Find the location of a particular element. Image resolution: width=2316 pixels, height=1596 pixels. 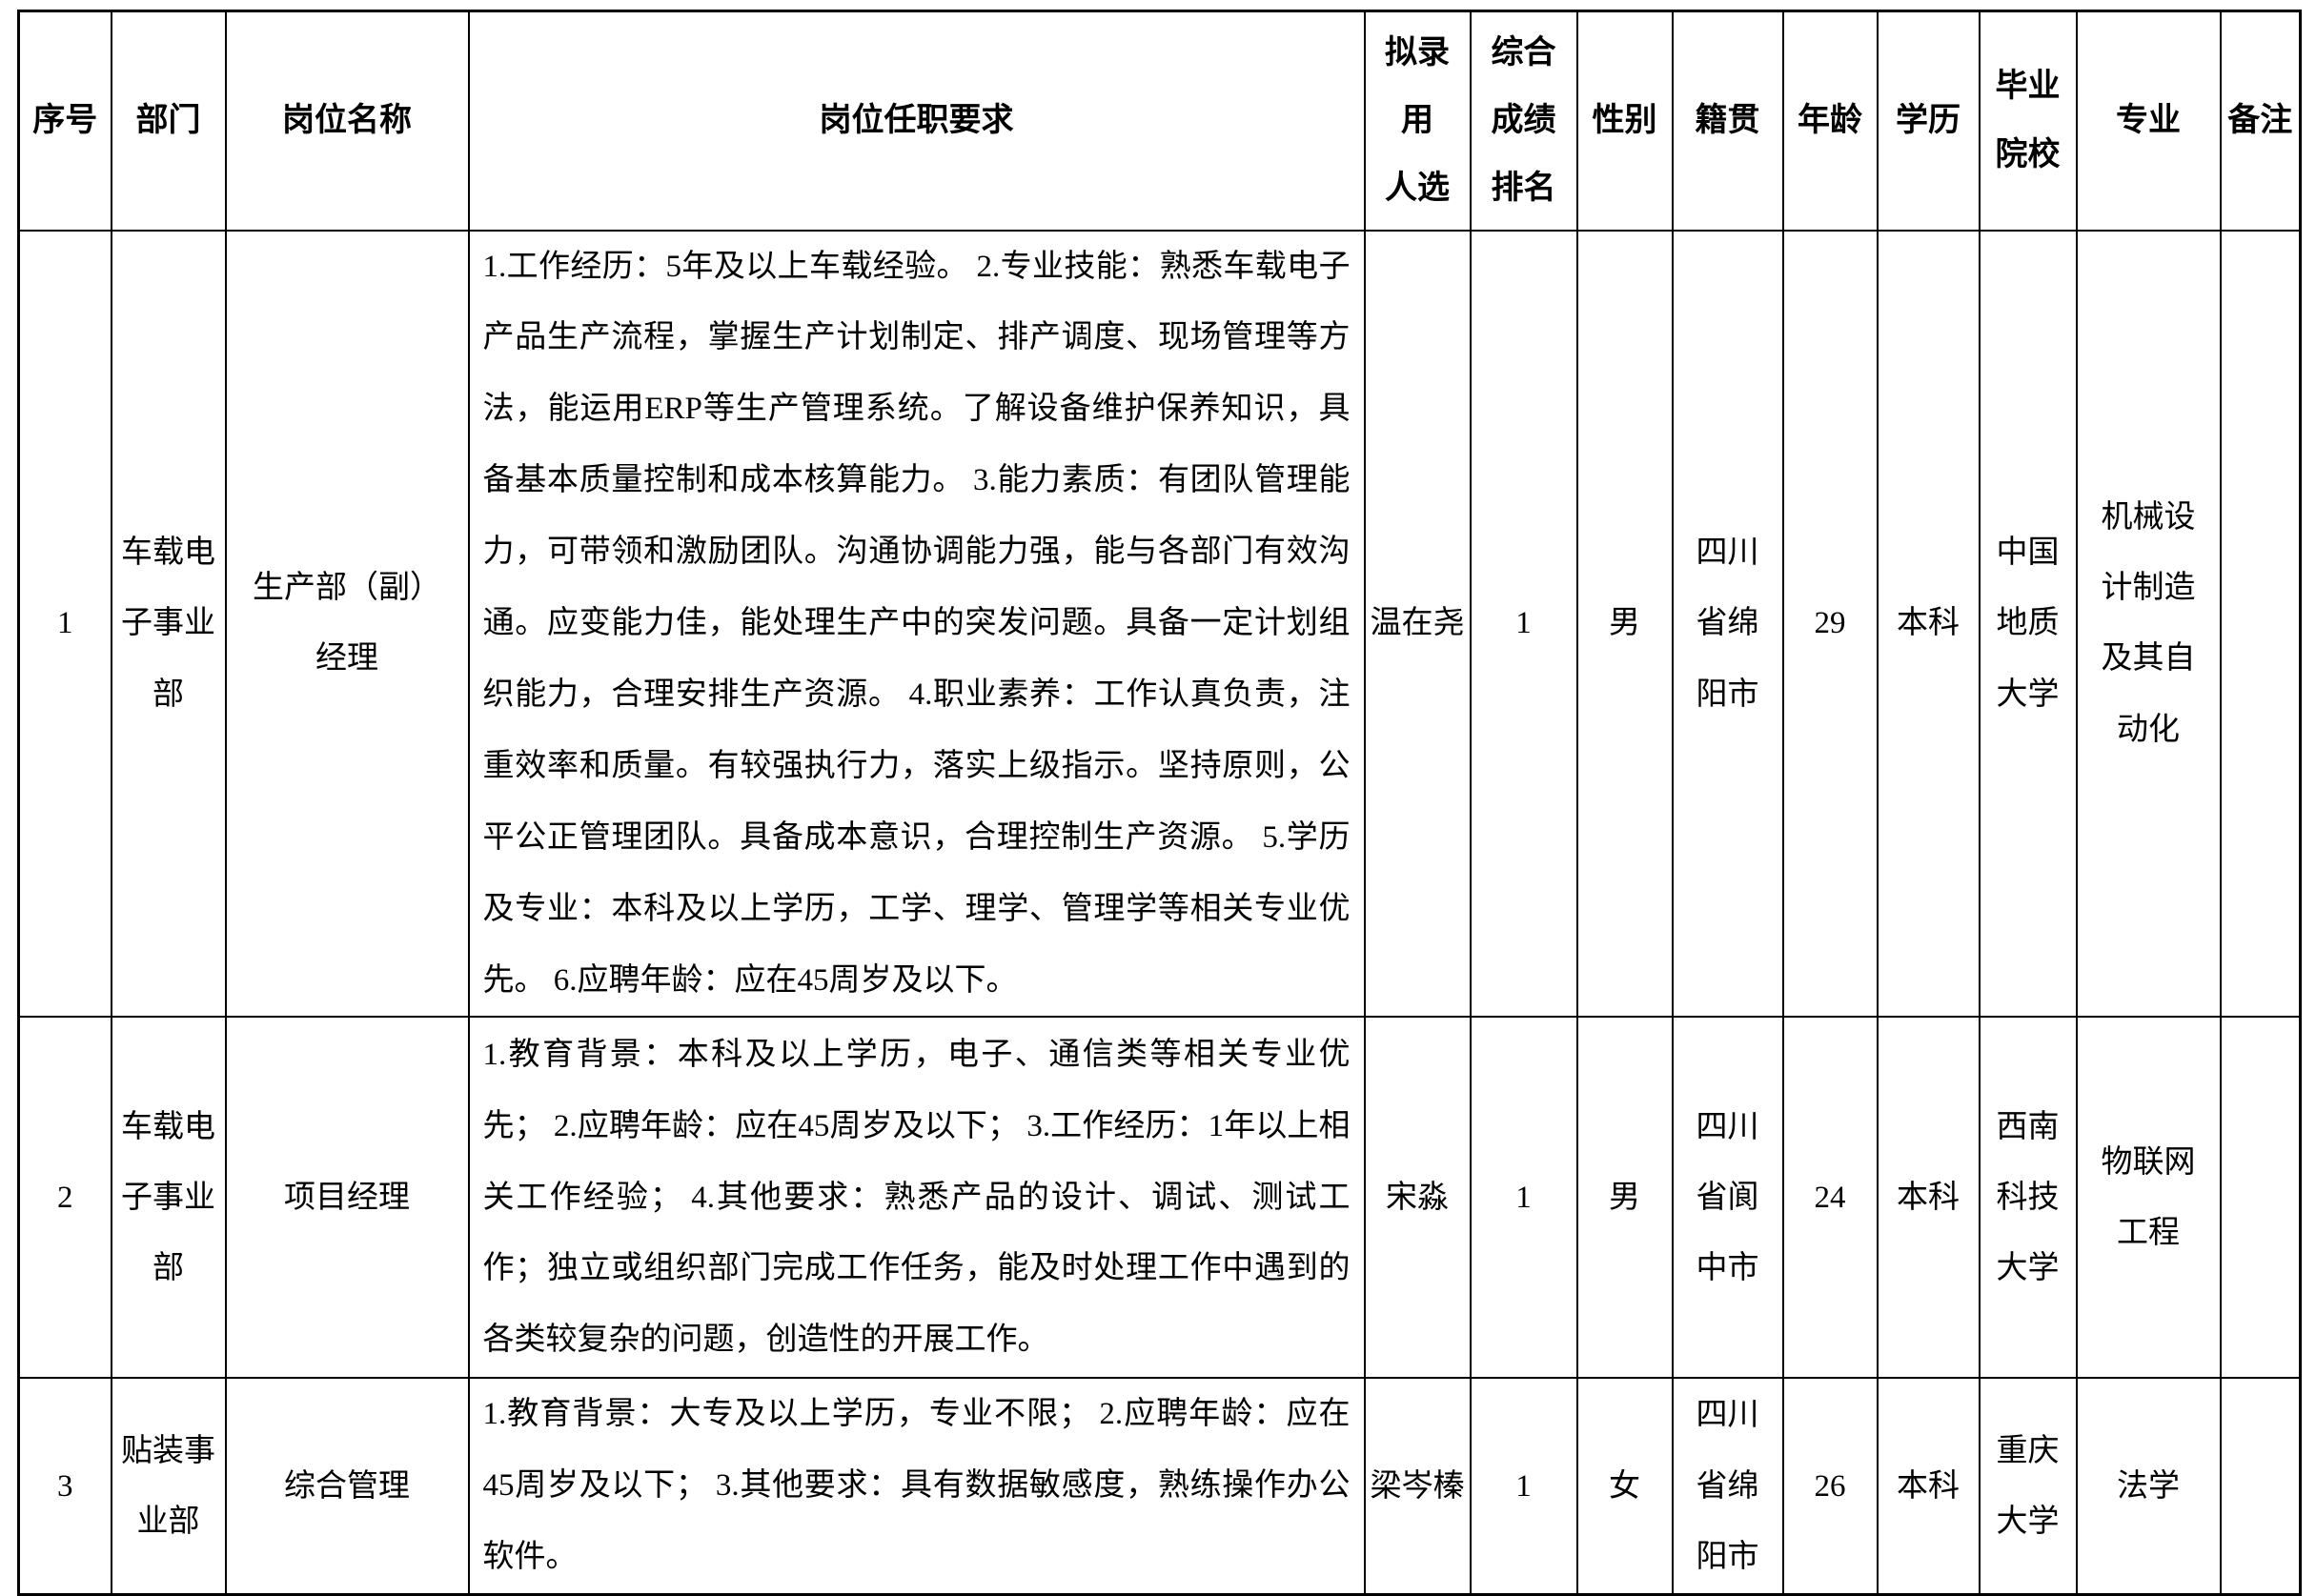

cell-age: 24 is located at coordinates (1830, 1198).